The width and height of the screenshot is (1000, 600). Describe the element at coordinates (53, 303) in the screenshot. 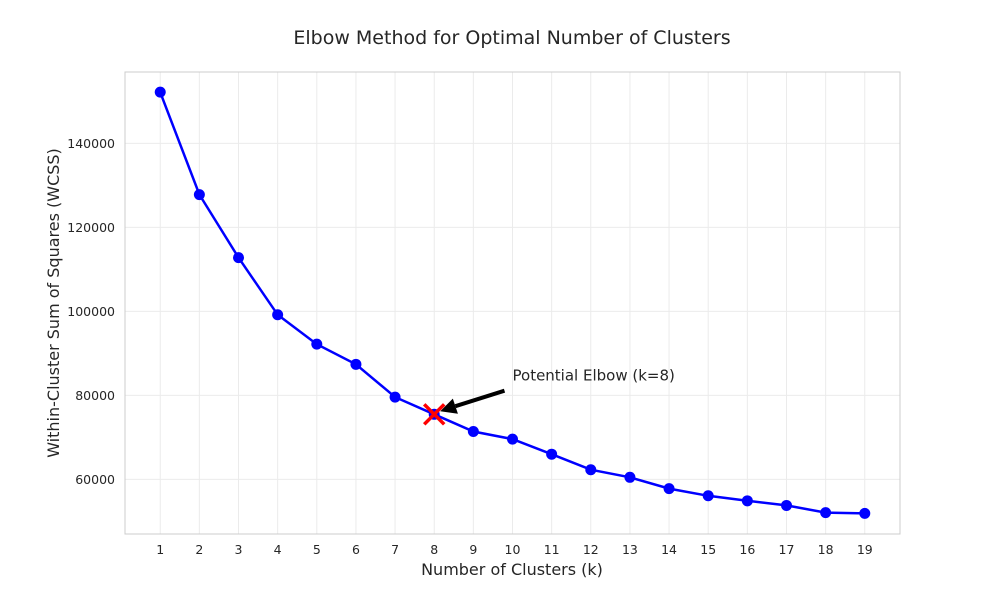

I see `y-axis-label: Within-Cluster Sum of Squares (WCSS)` at that location.